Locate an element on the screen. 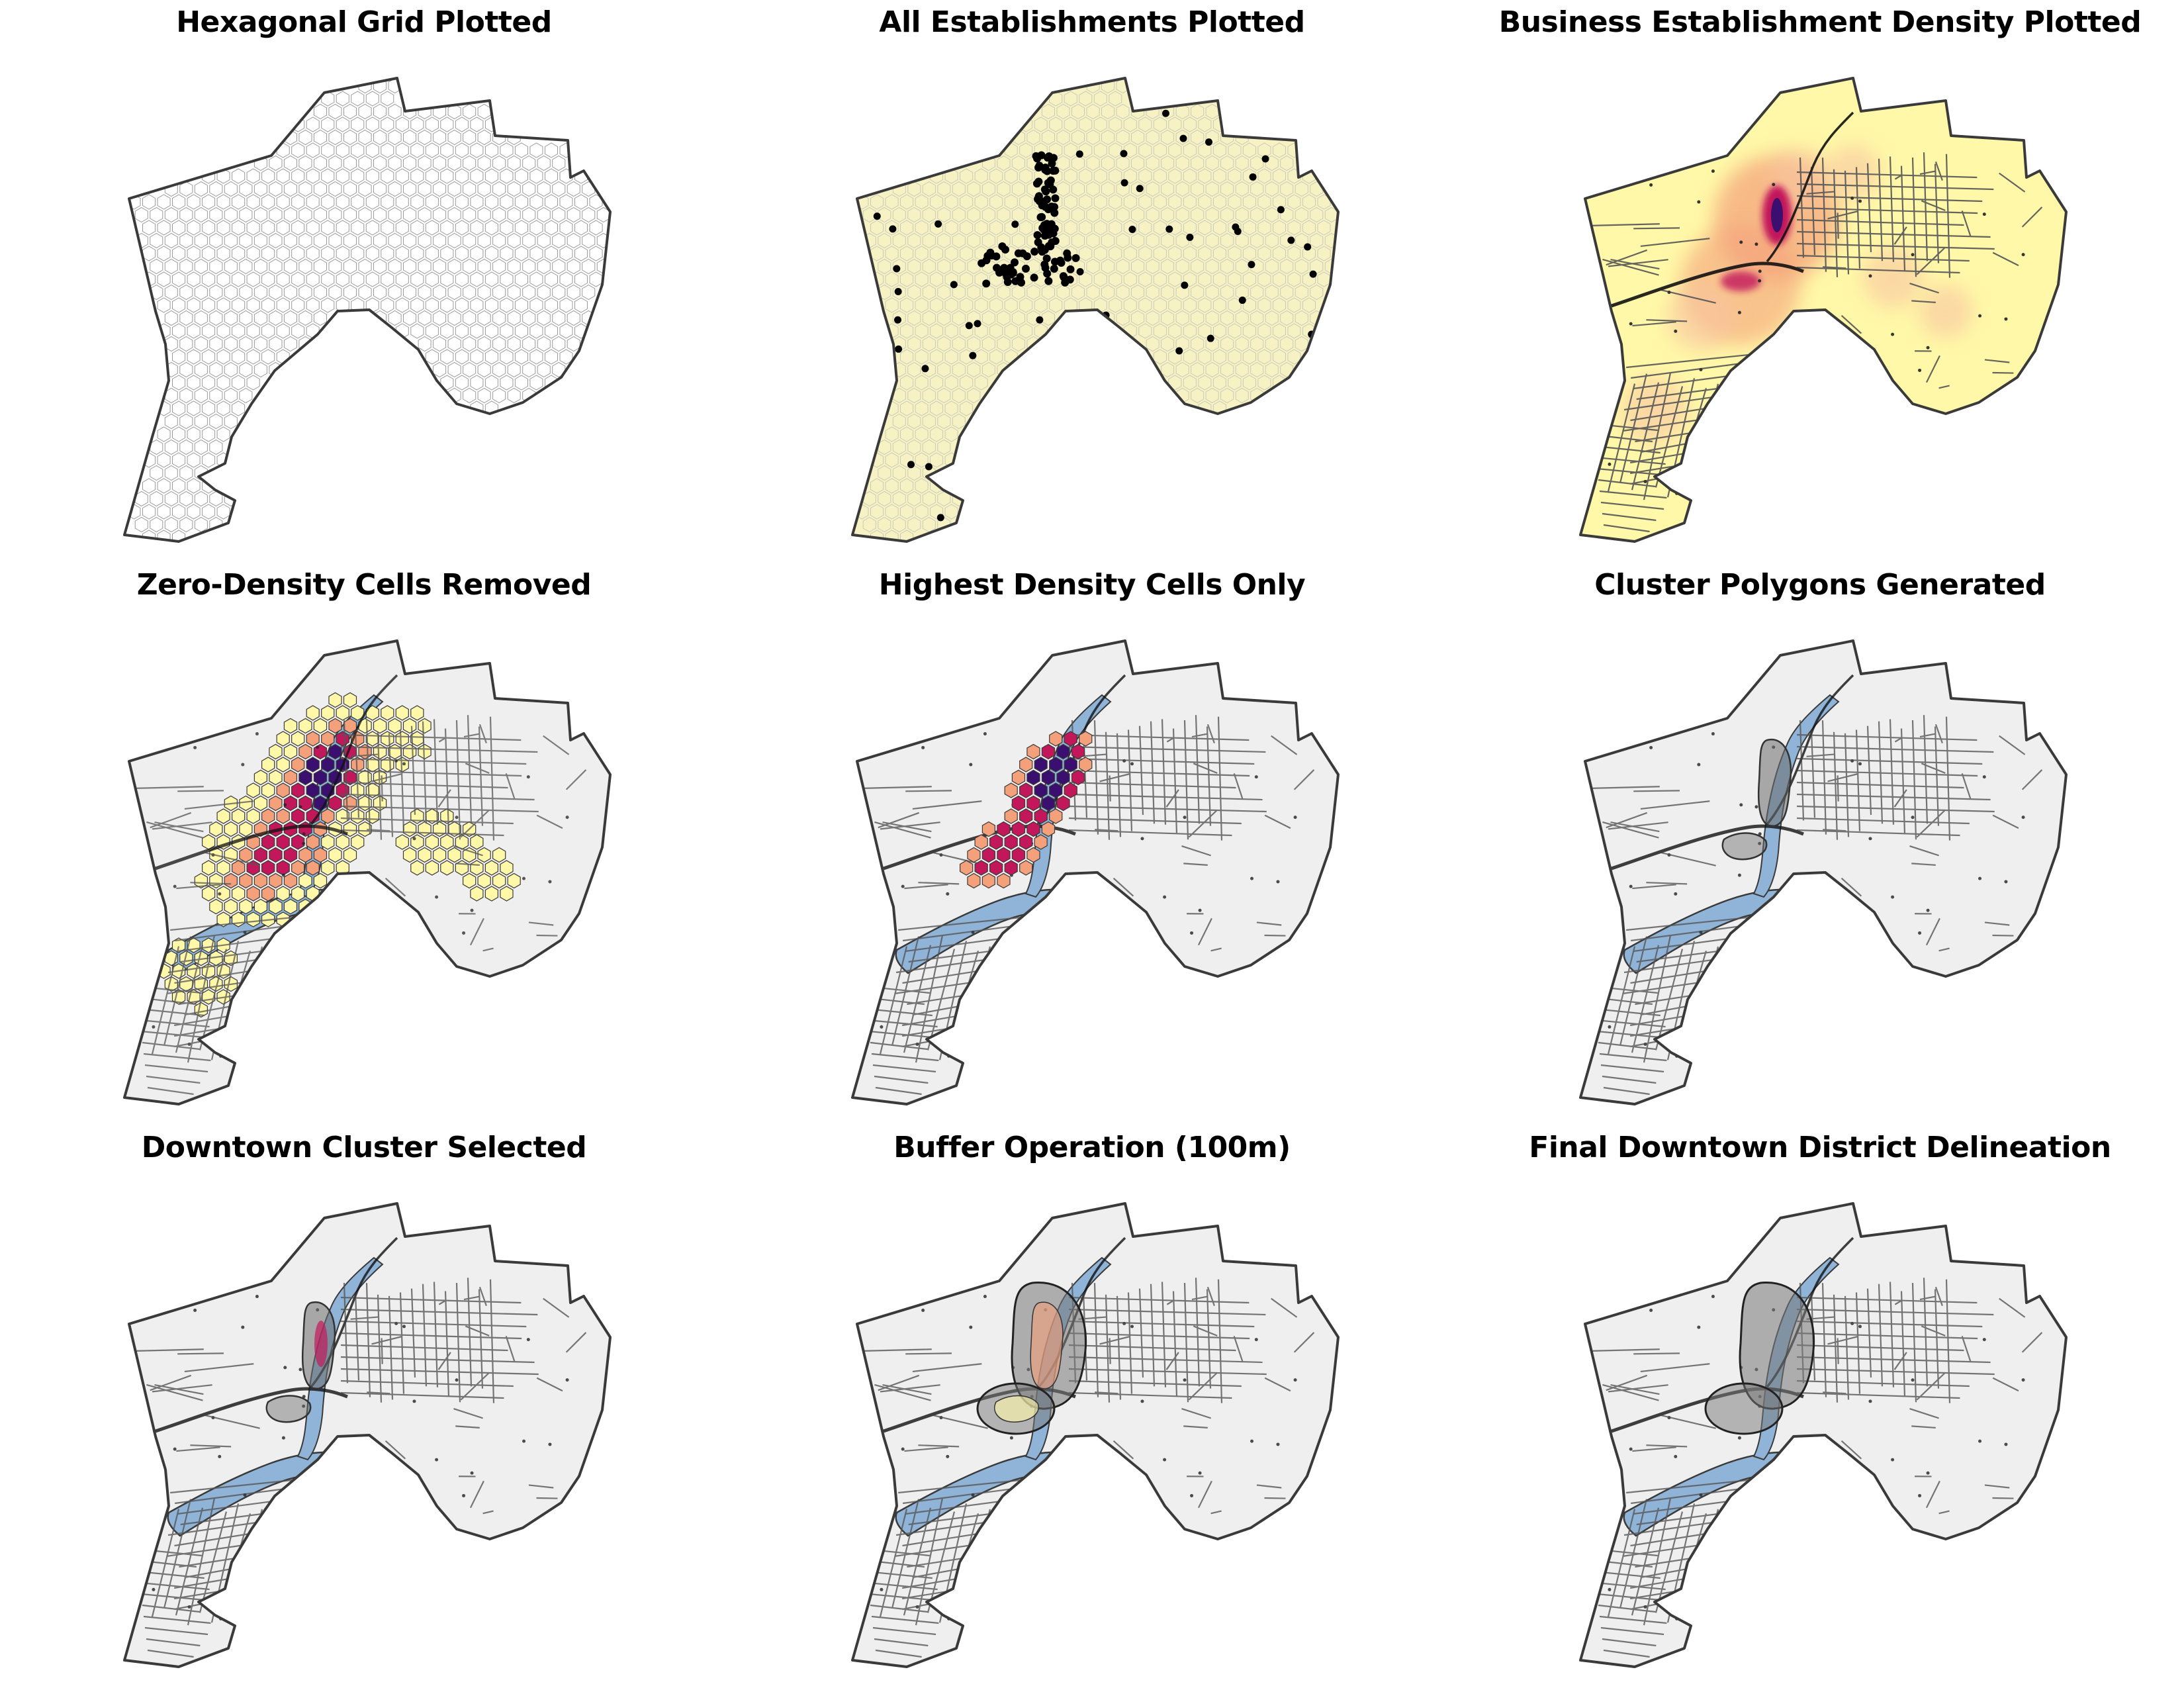 This screenshot has height=1688, width=2184. panel-title: Zero-Density Cells Removed is located at coordinates (364, 585).